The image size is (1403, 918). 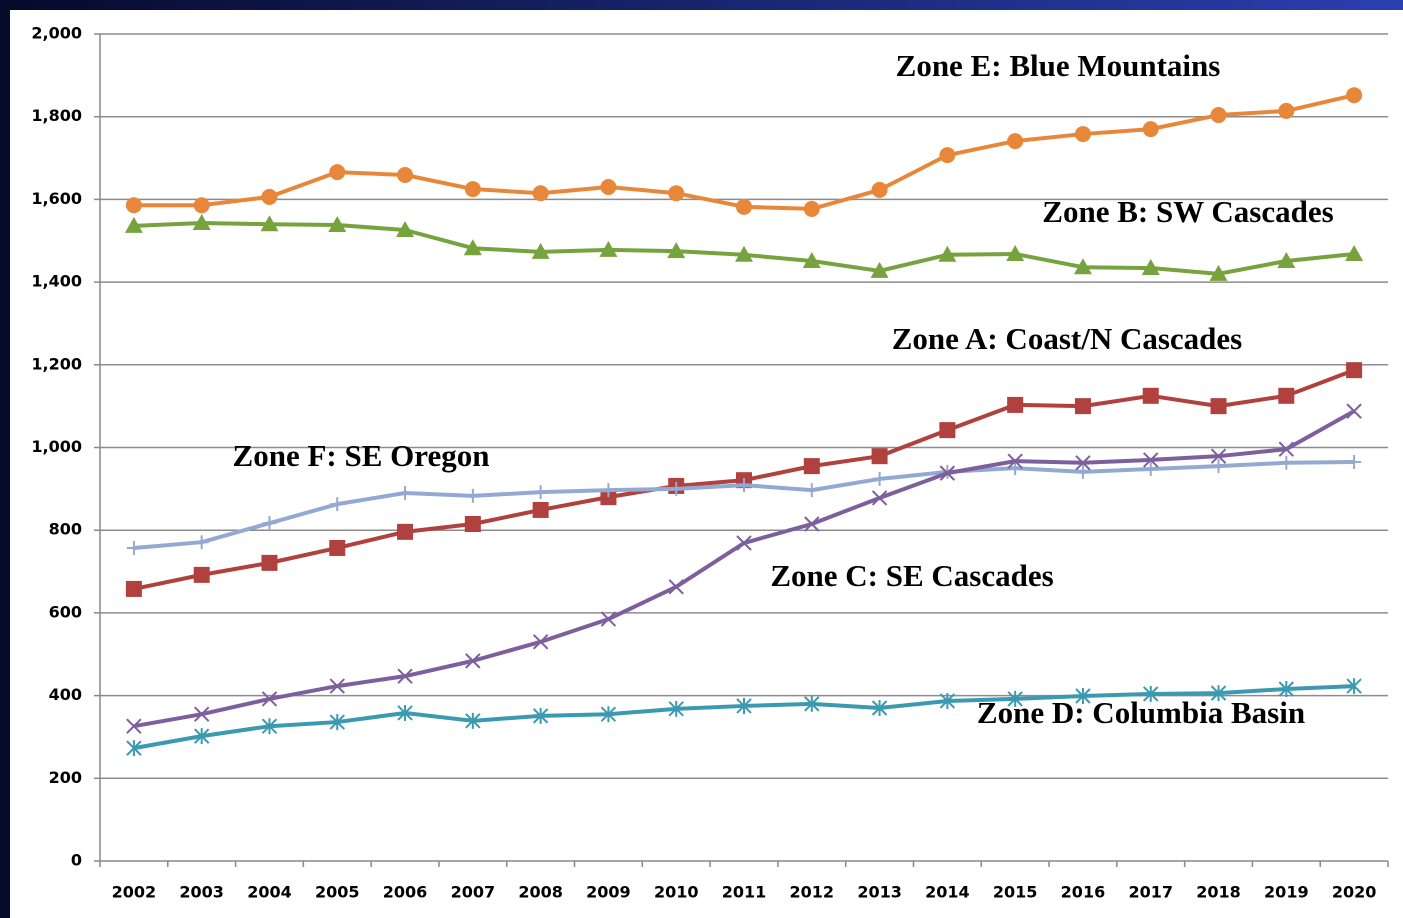 What do you see at coordinates (56, 363) in the screenshot?
I see `y-tick-label: 1,200` at bounding box center [56, 363].